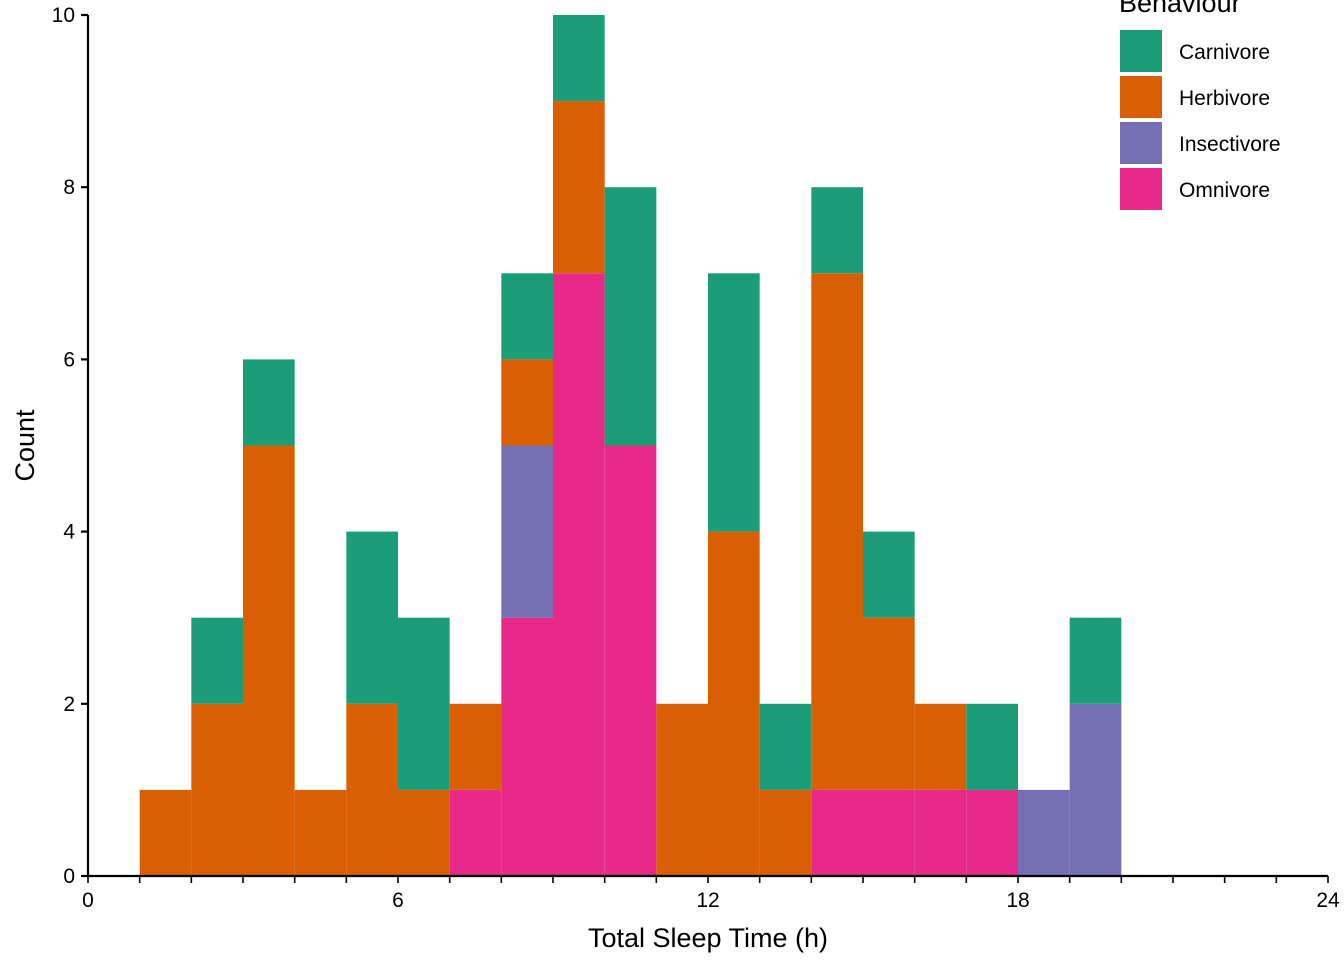 This screenshot has width=1344, height=960. I want to click on legend-label-carnivore: Carnivore, so click(1224, 52).